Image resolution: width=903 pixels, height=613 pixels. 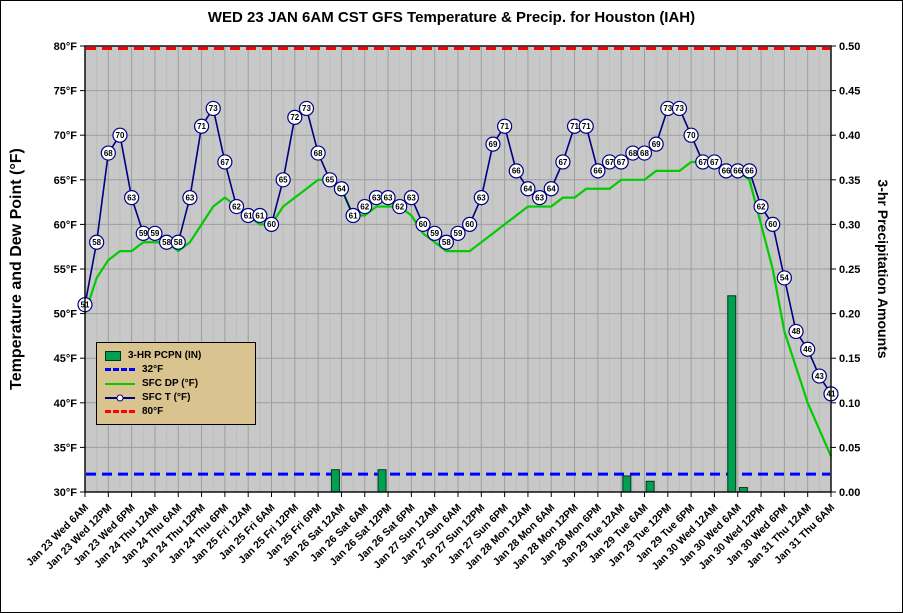 I want to click on y-right-tick-label: 0.50, so click(x=849, y=47).